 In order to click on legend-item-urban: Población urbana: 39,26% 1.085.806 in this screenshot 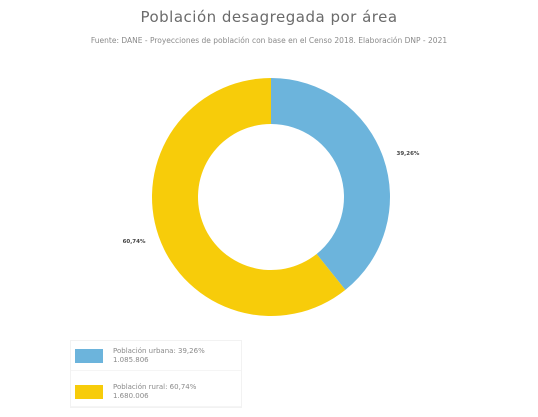, I will do `click(156, 356)`.